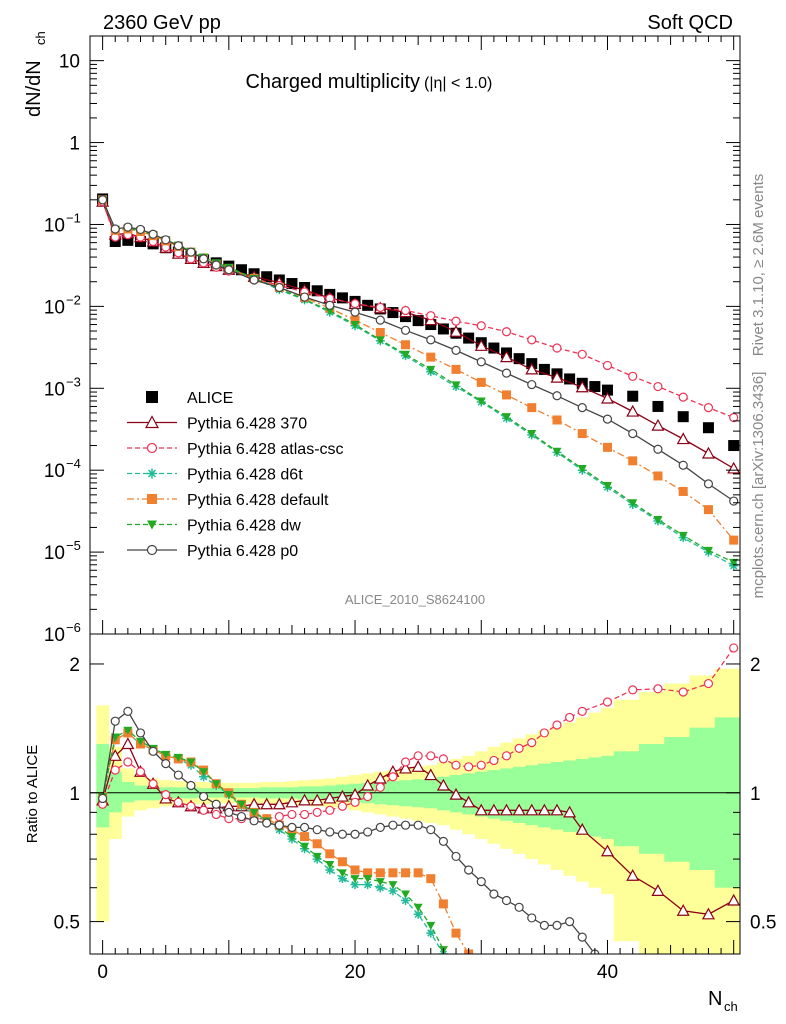 This screenshot has height=1024, width=786. Describe the element at coordinates (210, 398) in the screenshot. I see `legend-label: ALICE` at that location.